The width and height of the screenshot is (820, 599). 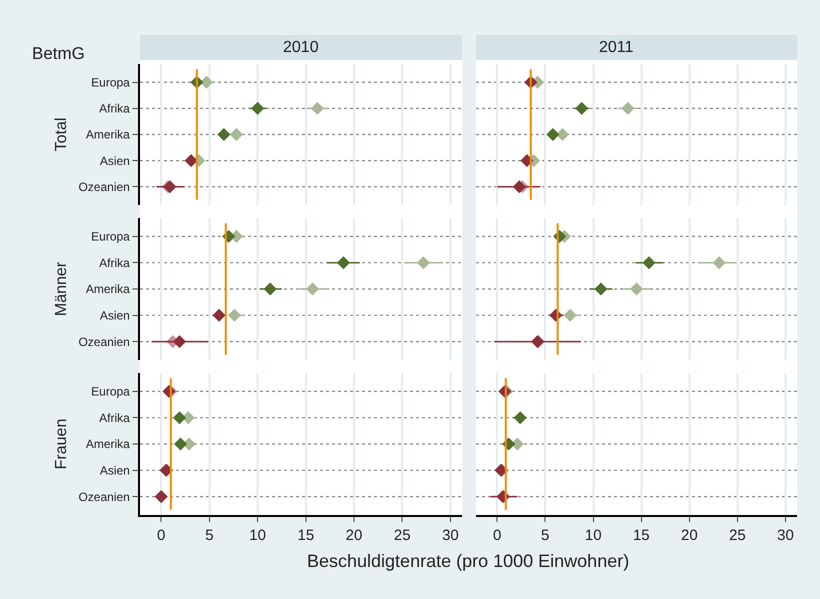 I want to click on chart-title: 2010, so click(x=301, y=47).